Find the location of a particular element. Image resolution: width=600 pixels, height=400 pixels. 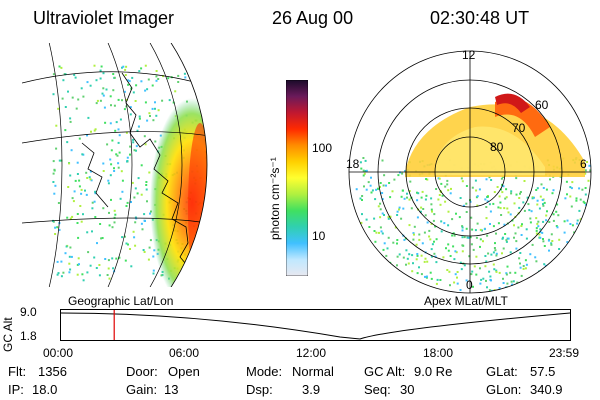

seq-value: 30 is located at coordinates (407, 389).